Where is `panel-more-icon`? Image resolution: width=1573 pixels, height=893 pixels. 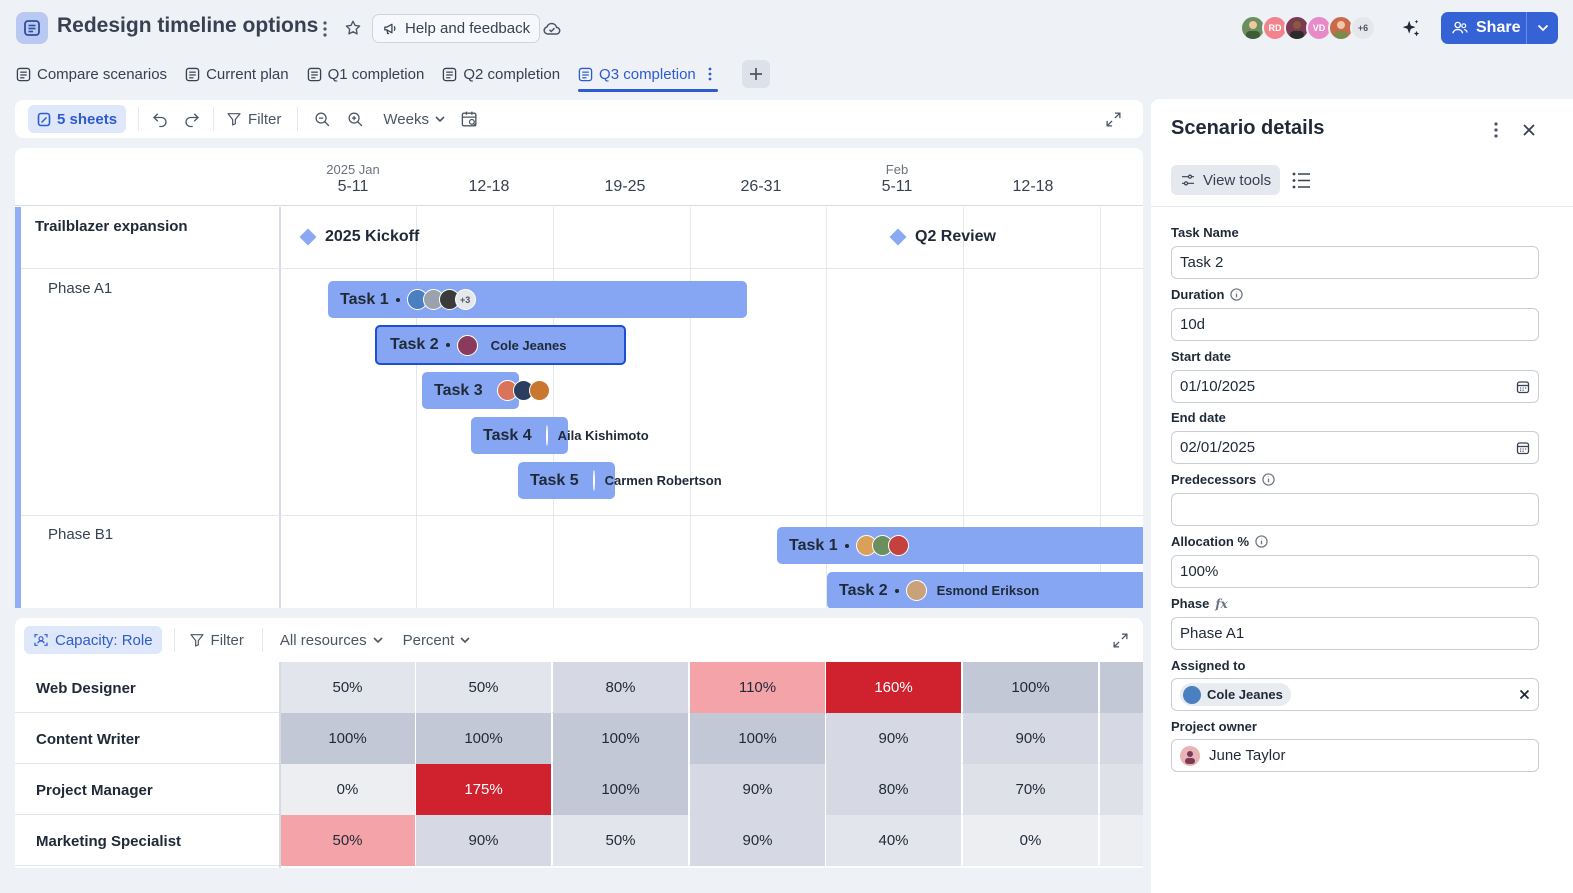
panel-more-icon is located at coordinates (1496, 130).